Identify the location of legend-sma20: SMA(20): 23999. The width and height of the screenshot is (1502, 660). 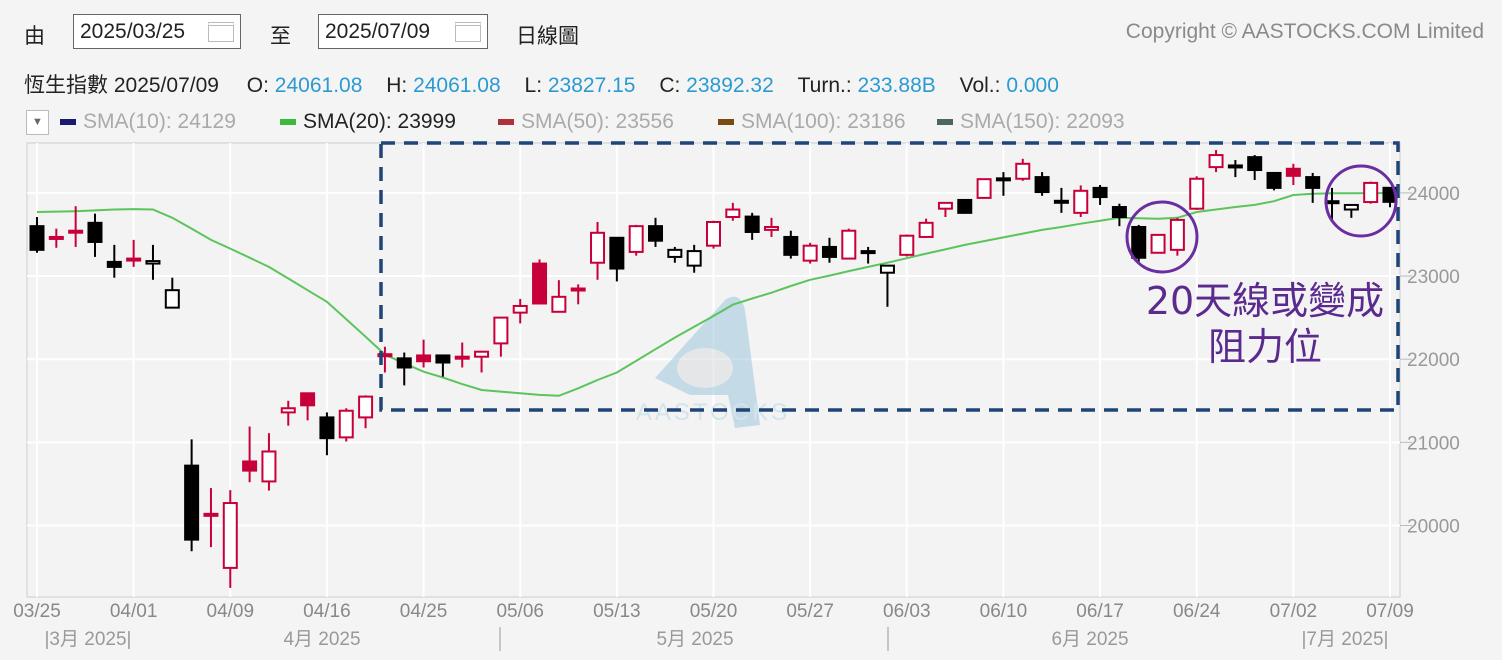
(368, 122).